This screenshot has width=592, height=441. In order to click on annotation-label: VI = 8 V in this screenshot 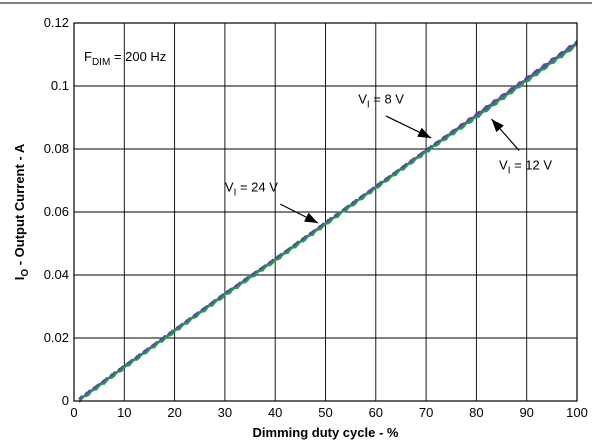, I will do `click(381, 100)`.